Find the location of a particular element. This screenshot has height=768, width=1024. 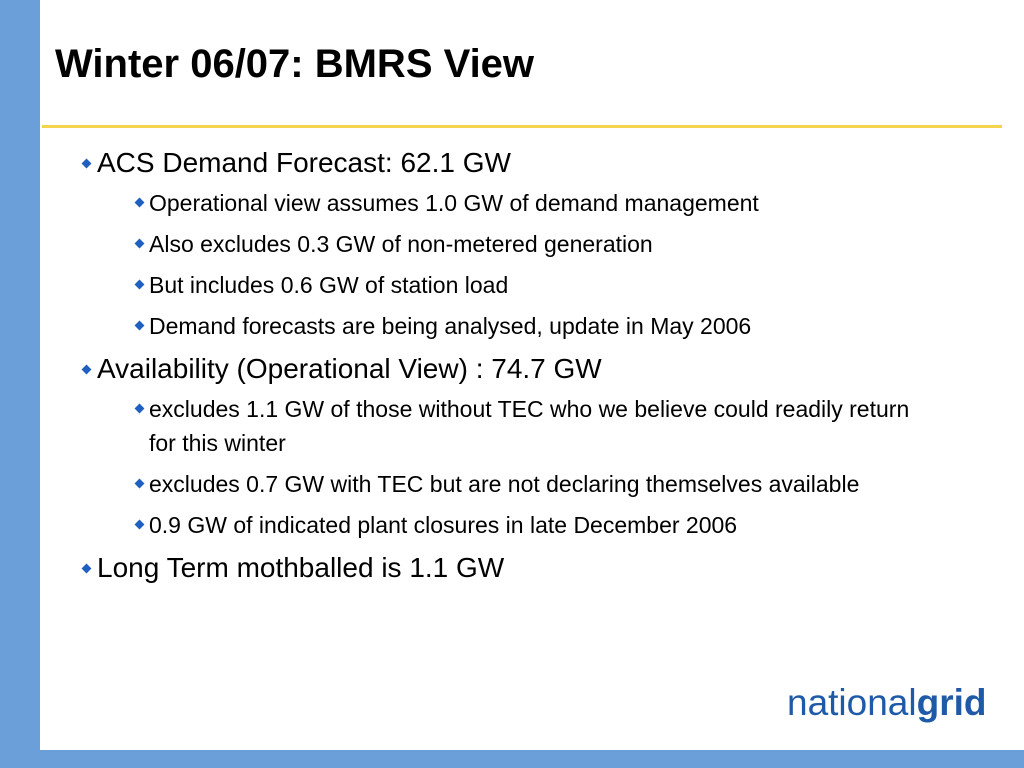

bullet-text: Long Term mothballed is 1.1 GW is located at coordinates (301, 567).